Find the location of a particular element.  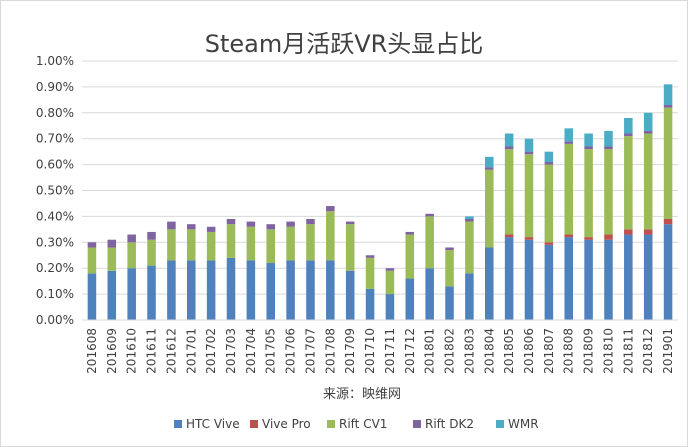

chart-title: Steam月活跃VR头显占比 is located at coordinates (344, 44).